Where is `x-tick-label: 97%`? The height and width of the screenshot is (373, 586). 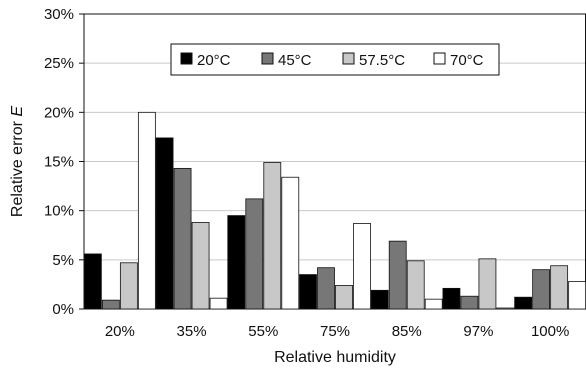
x-tick-label: 97% is located at coordinates (478, 331).